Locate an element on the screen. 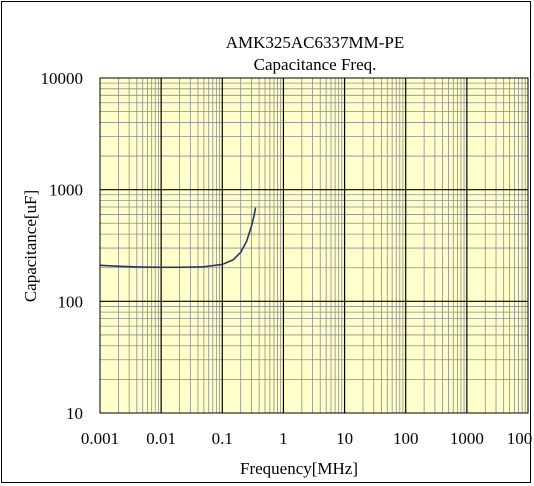 This screenshot has height=486, width=534. chart-subtitle: Capacitance Freq. is located at coordinates (315, 64).